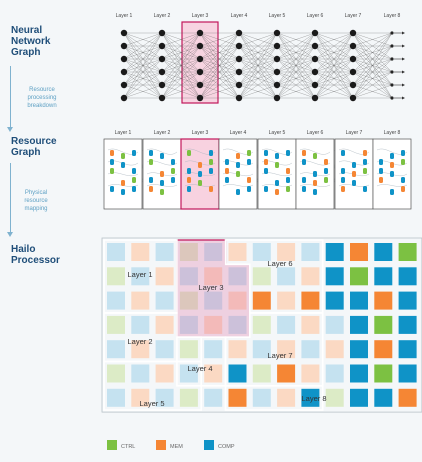 This screenshot has height=462, width=422. Describe the element at coordinates (112, 445) in the screenshot. I see `legend-swatch` at that location.